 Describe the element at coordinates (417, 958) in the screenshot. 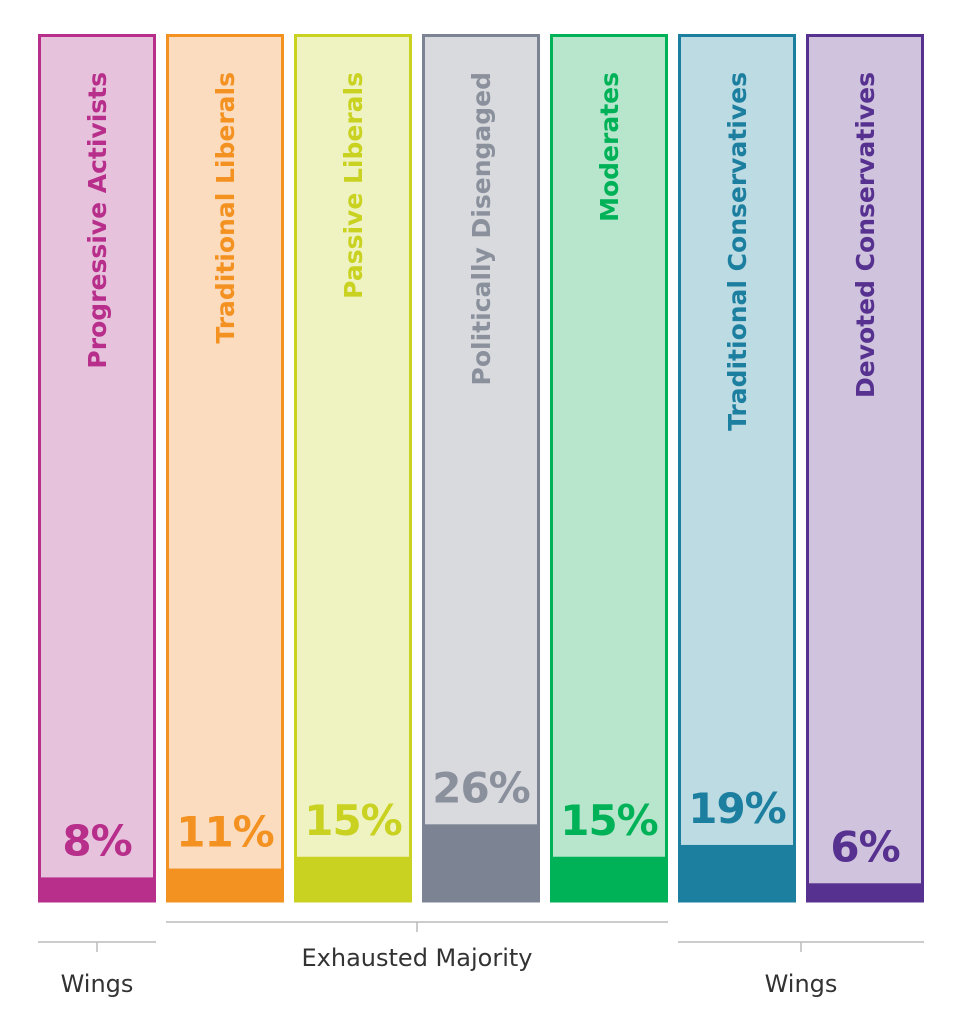

I see `group-label: Exhausted Majority` at that location.